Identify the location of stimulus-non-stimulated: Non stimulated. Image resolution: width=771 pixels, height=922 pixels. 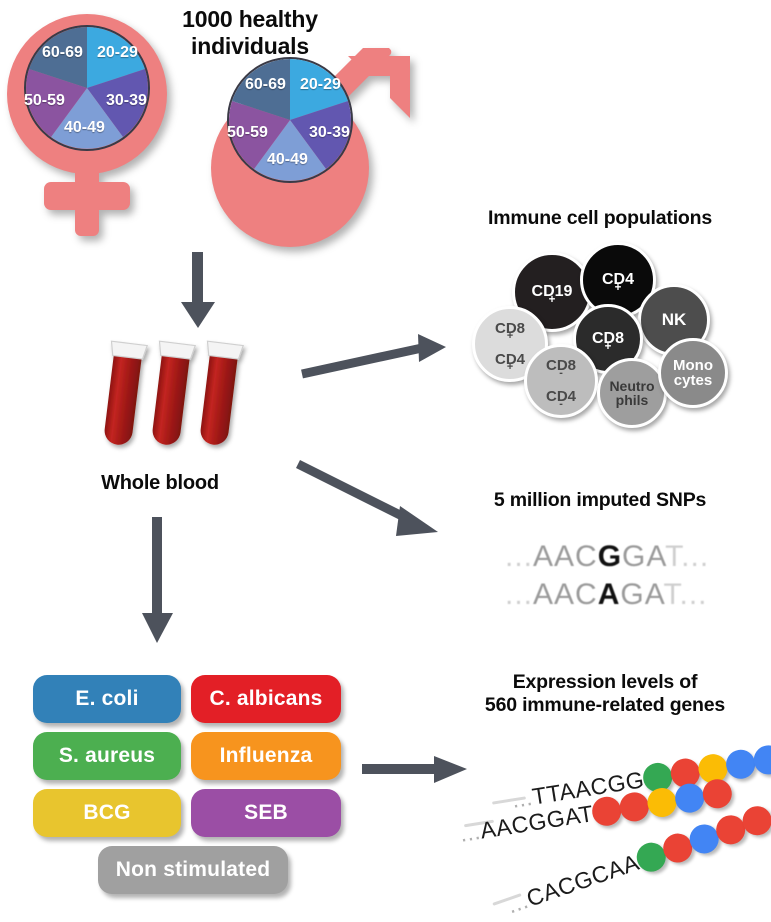
(193, 870).